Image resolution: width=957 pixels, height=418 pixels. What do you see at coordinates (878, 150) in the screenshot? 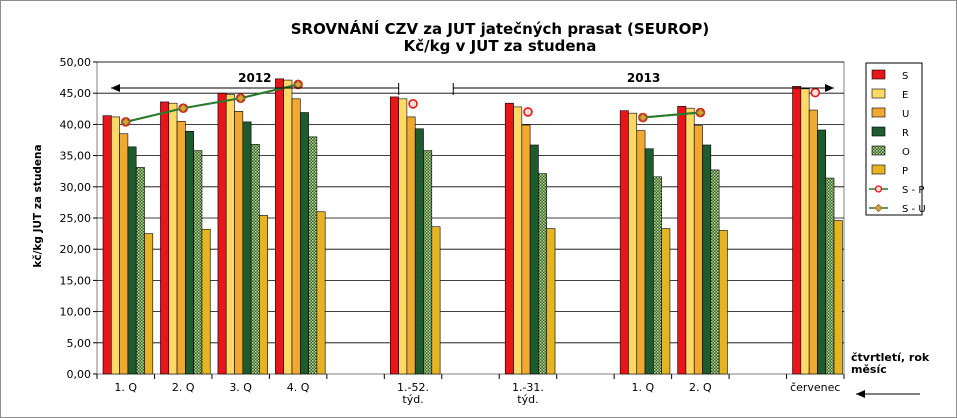
I see `legend-swatch-o` at bounding box center [878, 150].